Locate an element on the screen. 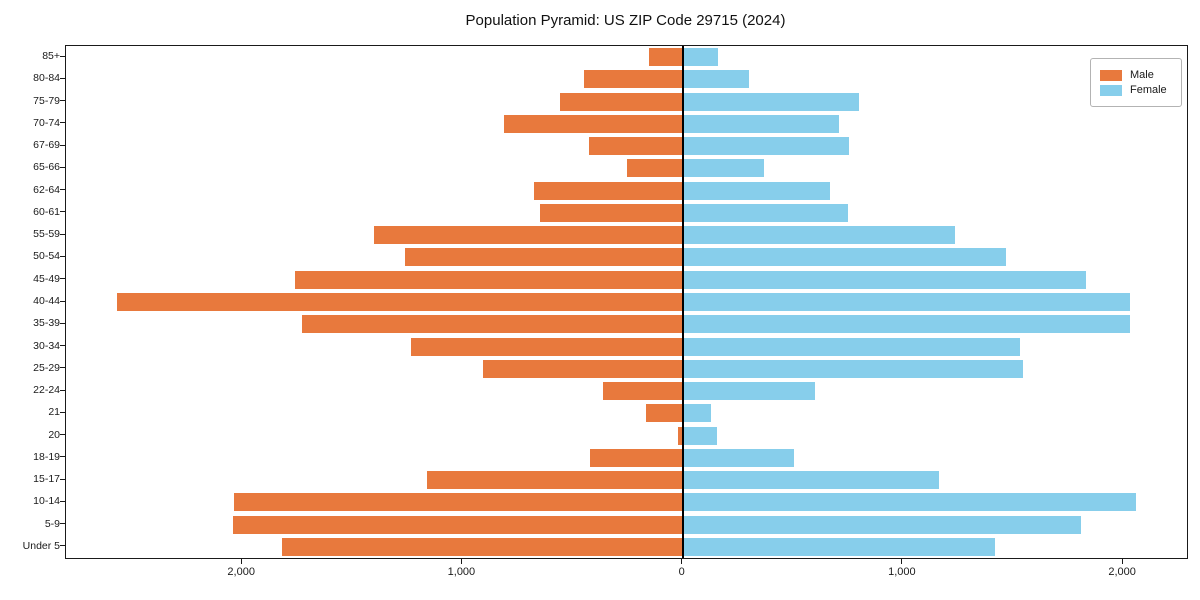 This screenshot has height=600, width=1200. y-tick-label: 21 is located at coordinates (54, 412).